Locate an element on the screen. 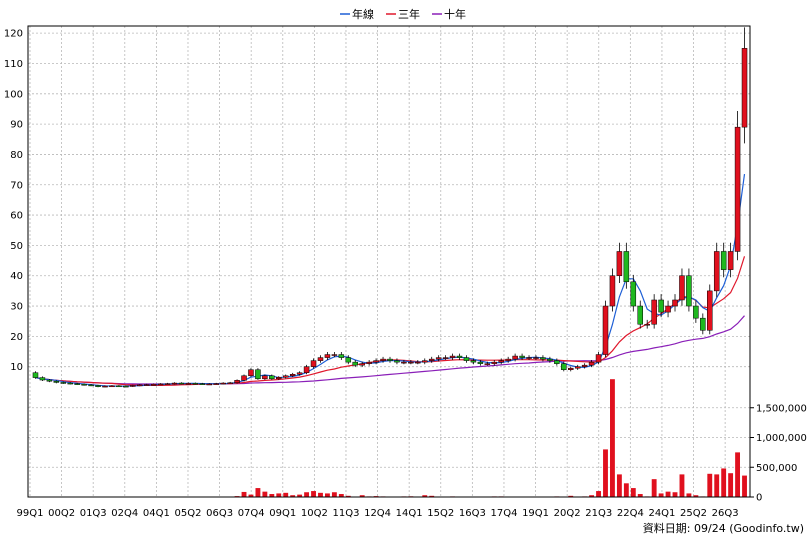  price-tick-label: 20 is located at coordinates (16, 337).